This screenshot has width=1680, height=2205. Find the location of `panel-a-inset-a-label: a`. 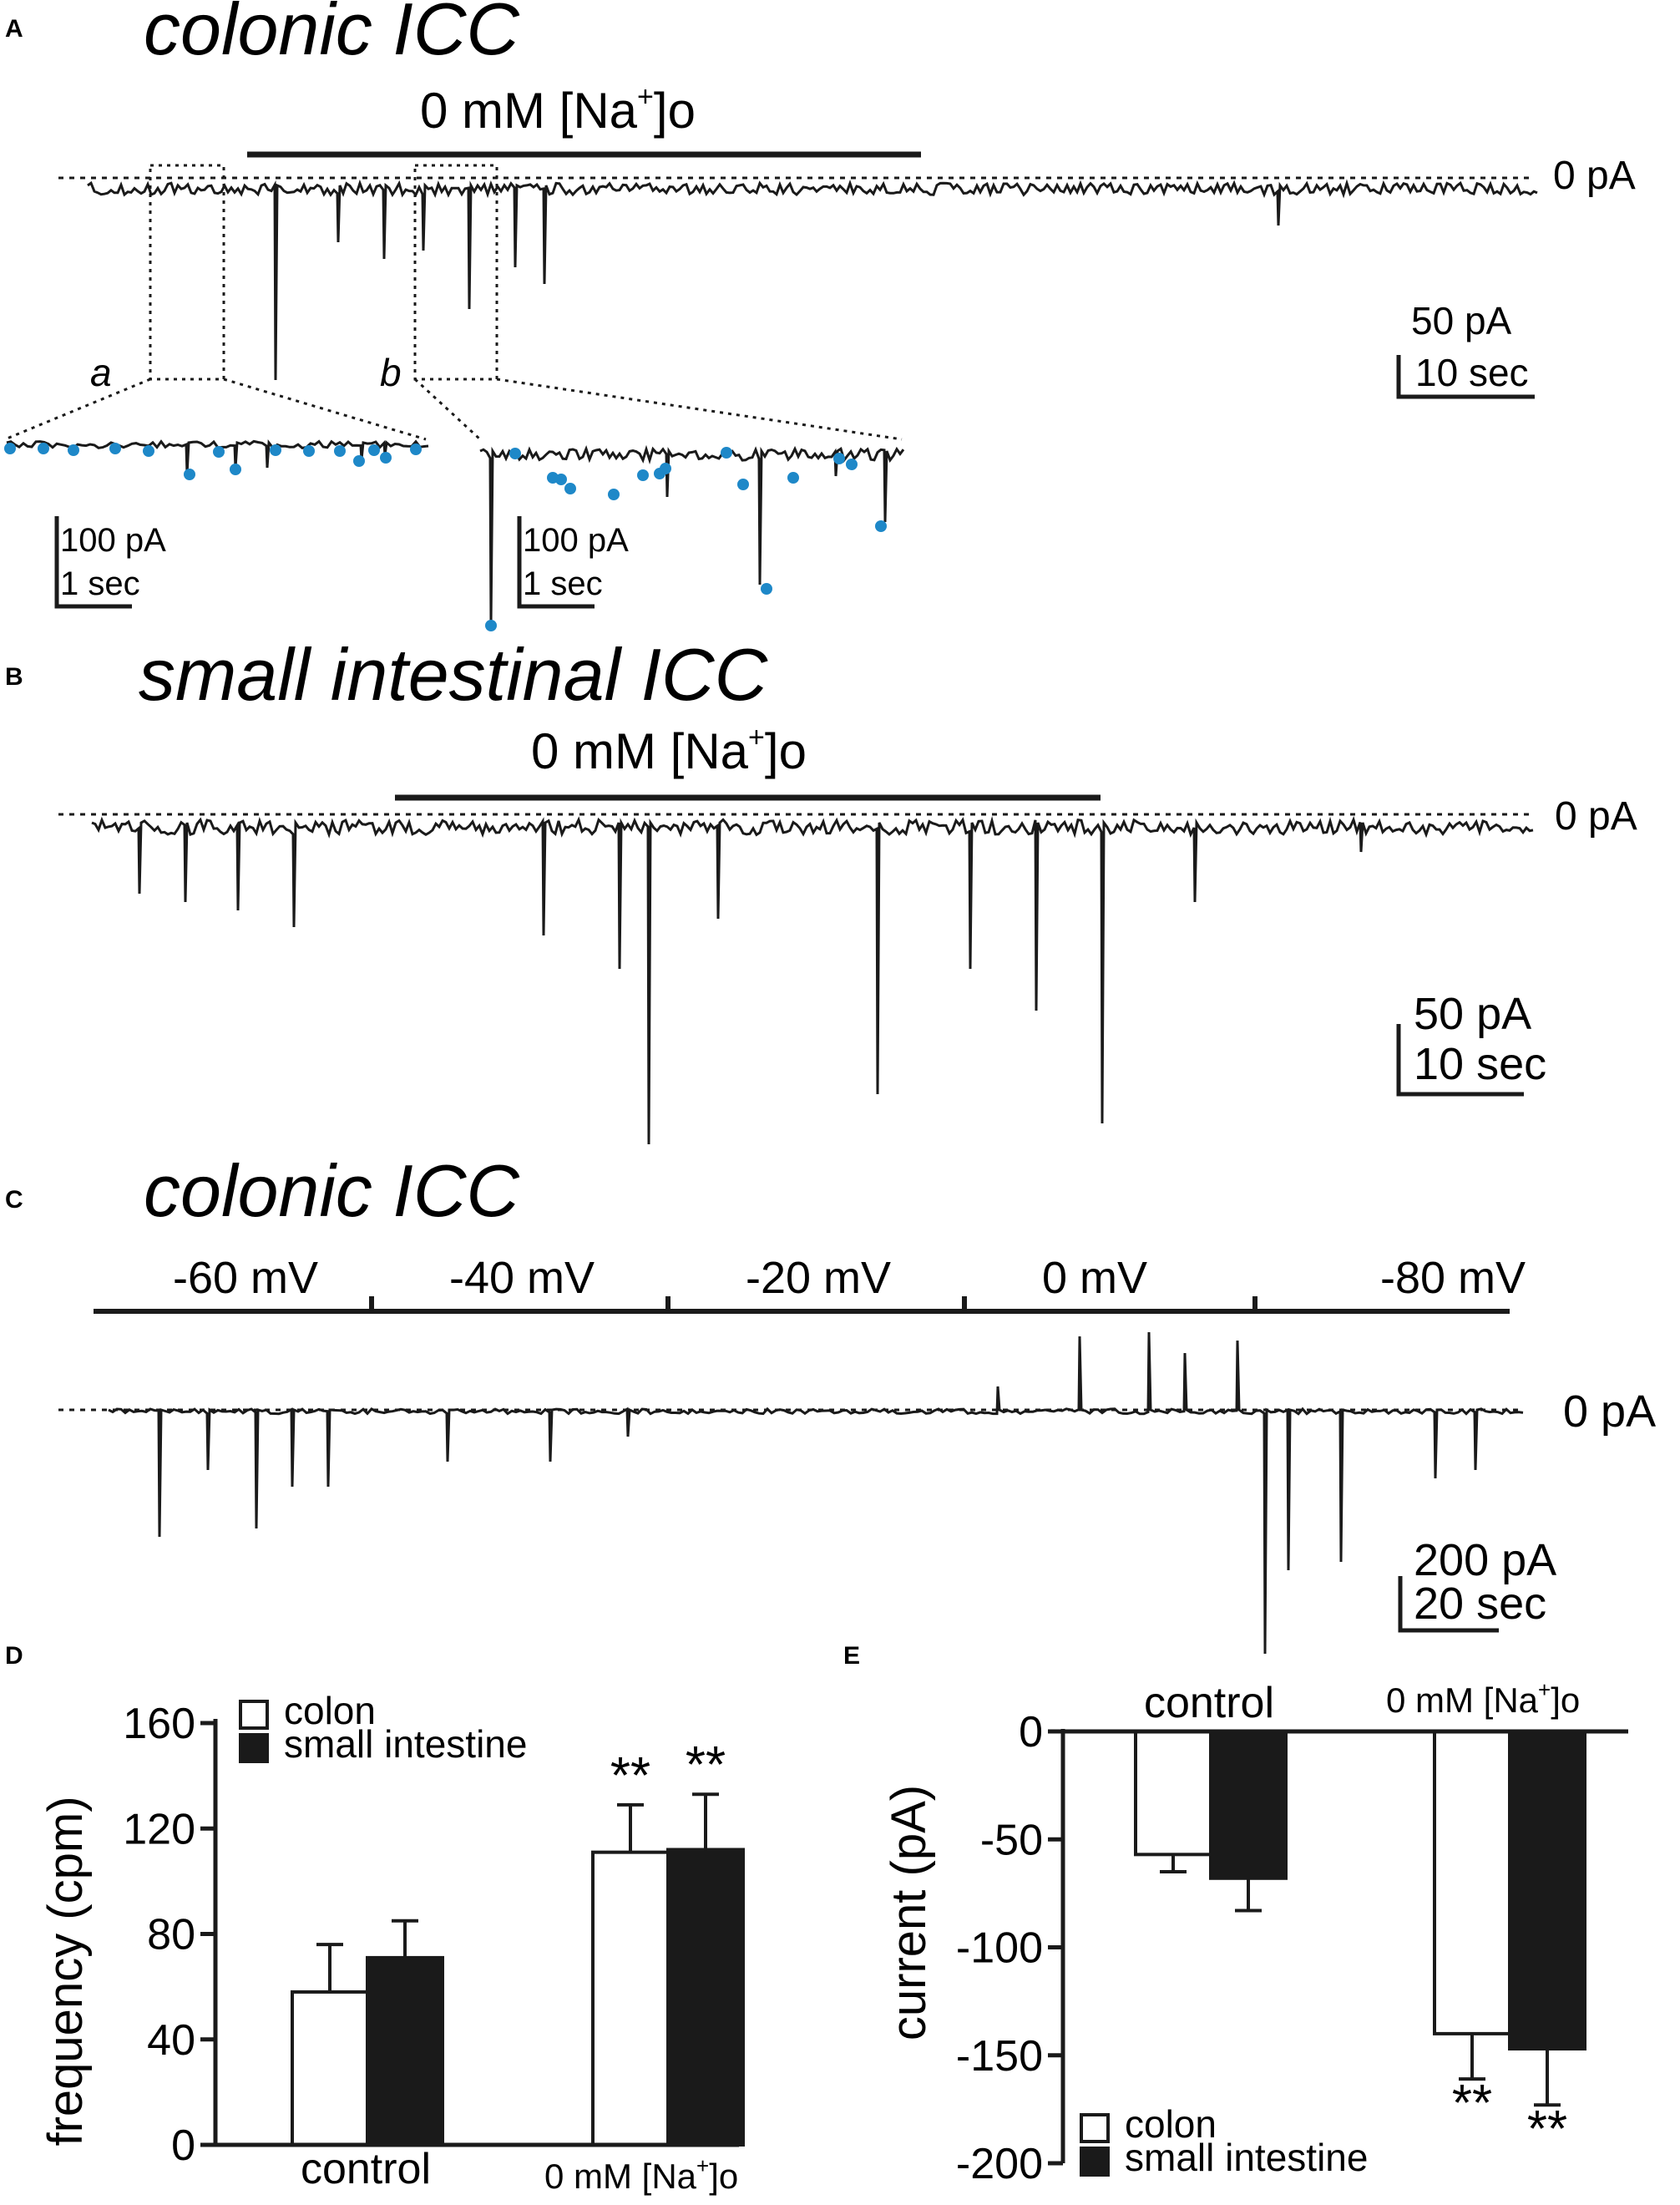

panel-a-inset-a-label: a is located at coordinates (101, 372).